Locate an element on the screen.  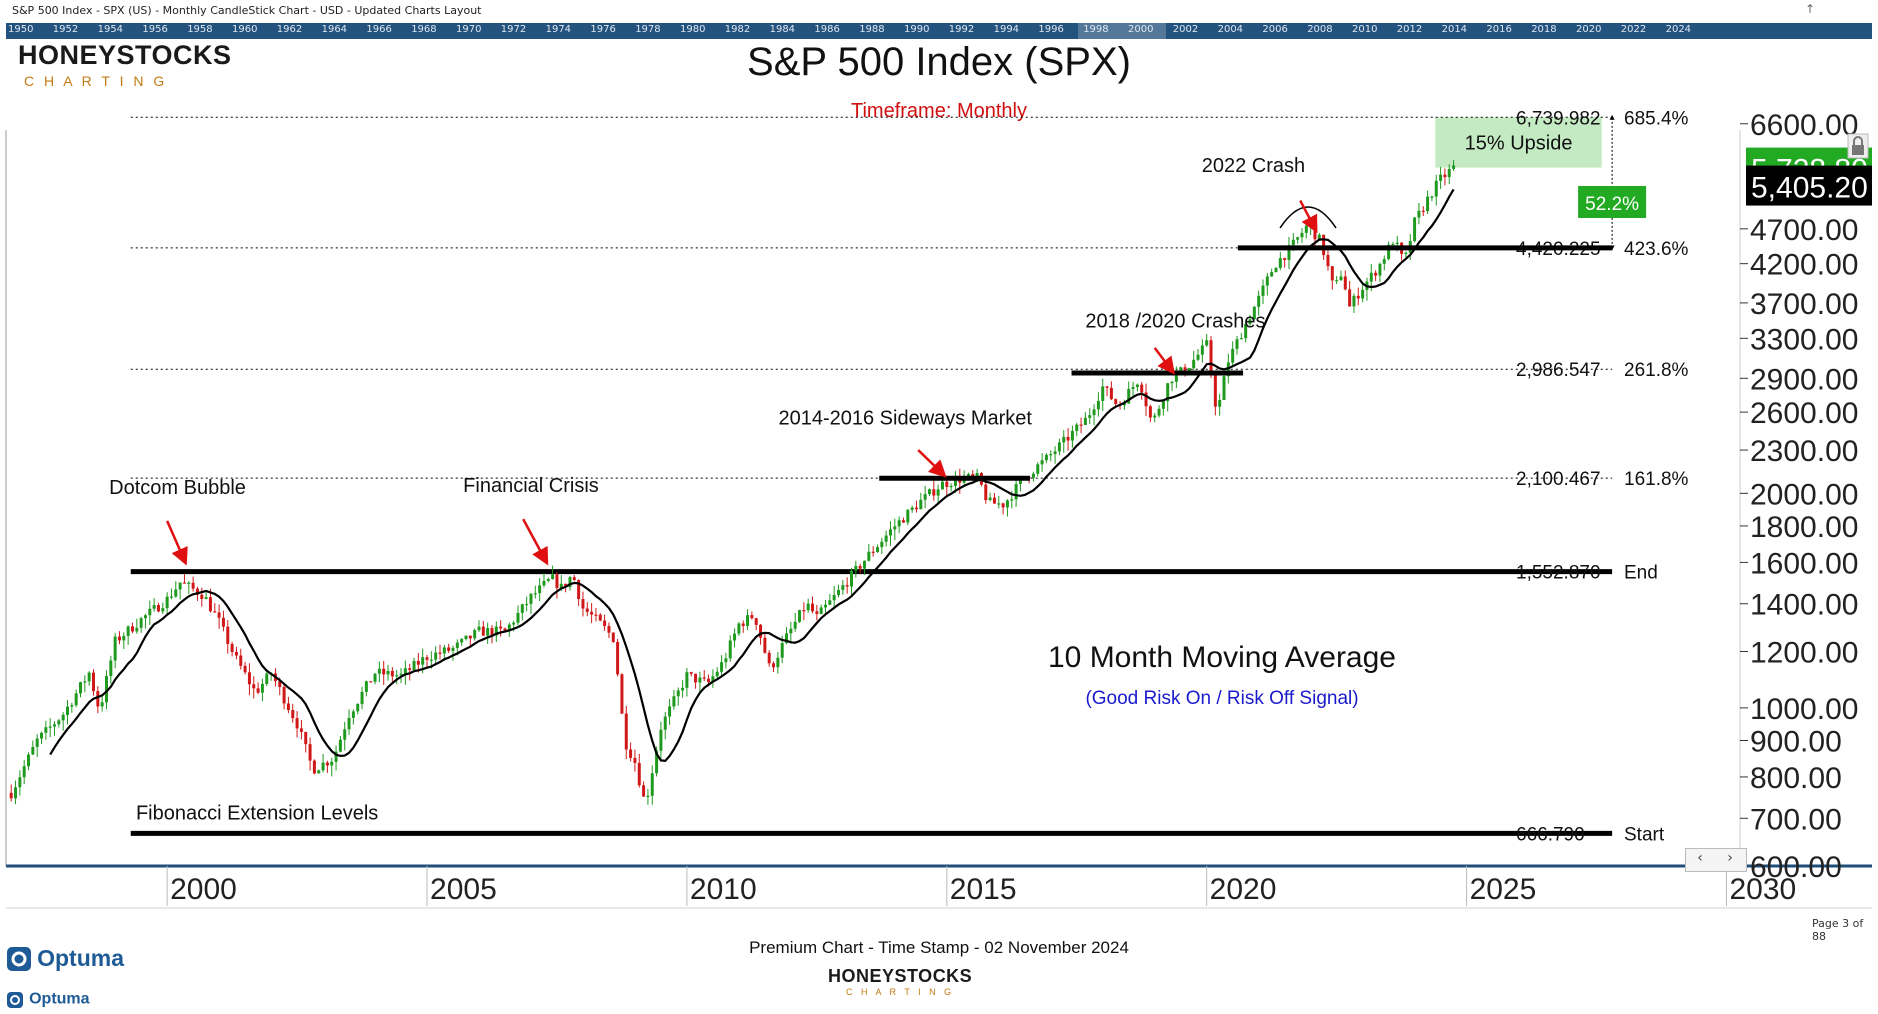
timeline-year-label: 2002 is located at coordinates (1185, 29).